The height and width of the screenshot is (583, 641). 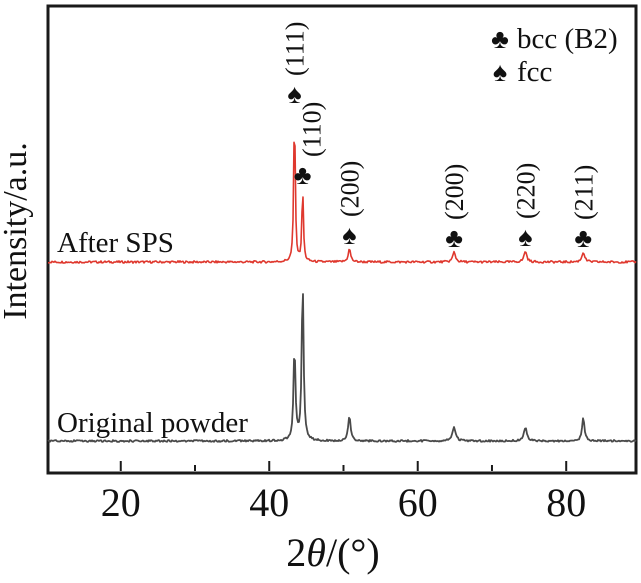 I want to click on series-label-after-sps: After SPS, so click(x=115, y=243).